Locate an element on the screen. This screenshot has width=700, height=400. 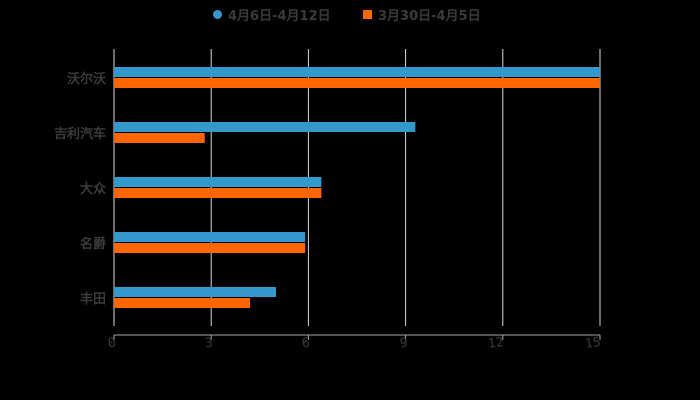
category-label: 吉利汽车 is located at coordinates (79, 134).